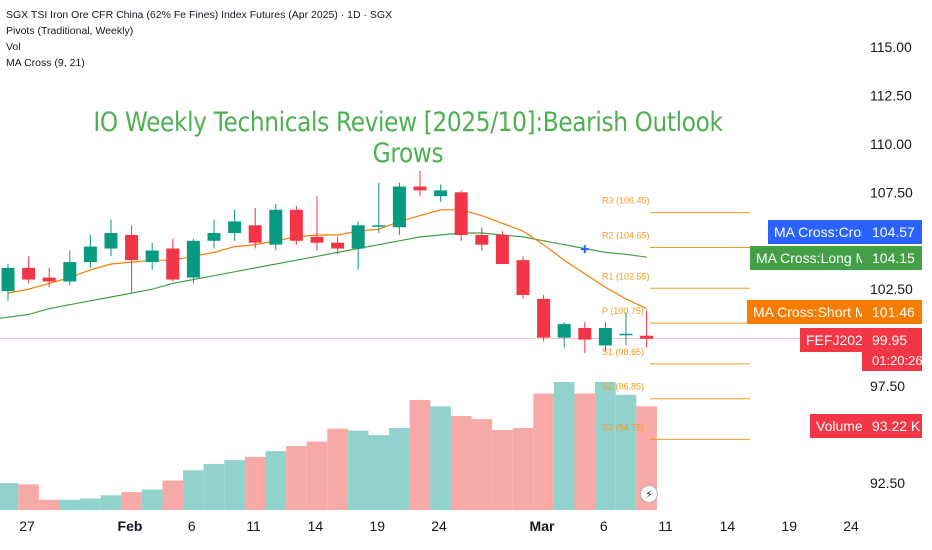  I want to click on pivot-label: S3 (94.75), so click(623, 427).